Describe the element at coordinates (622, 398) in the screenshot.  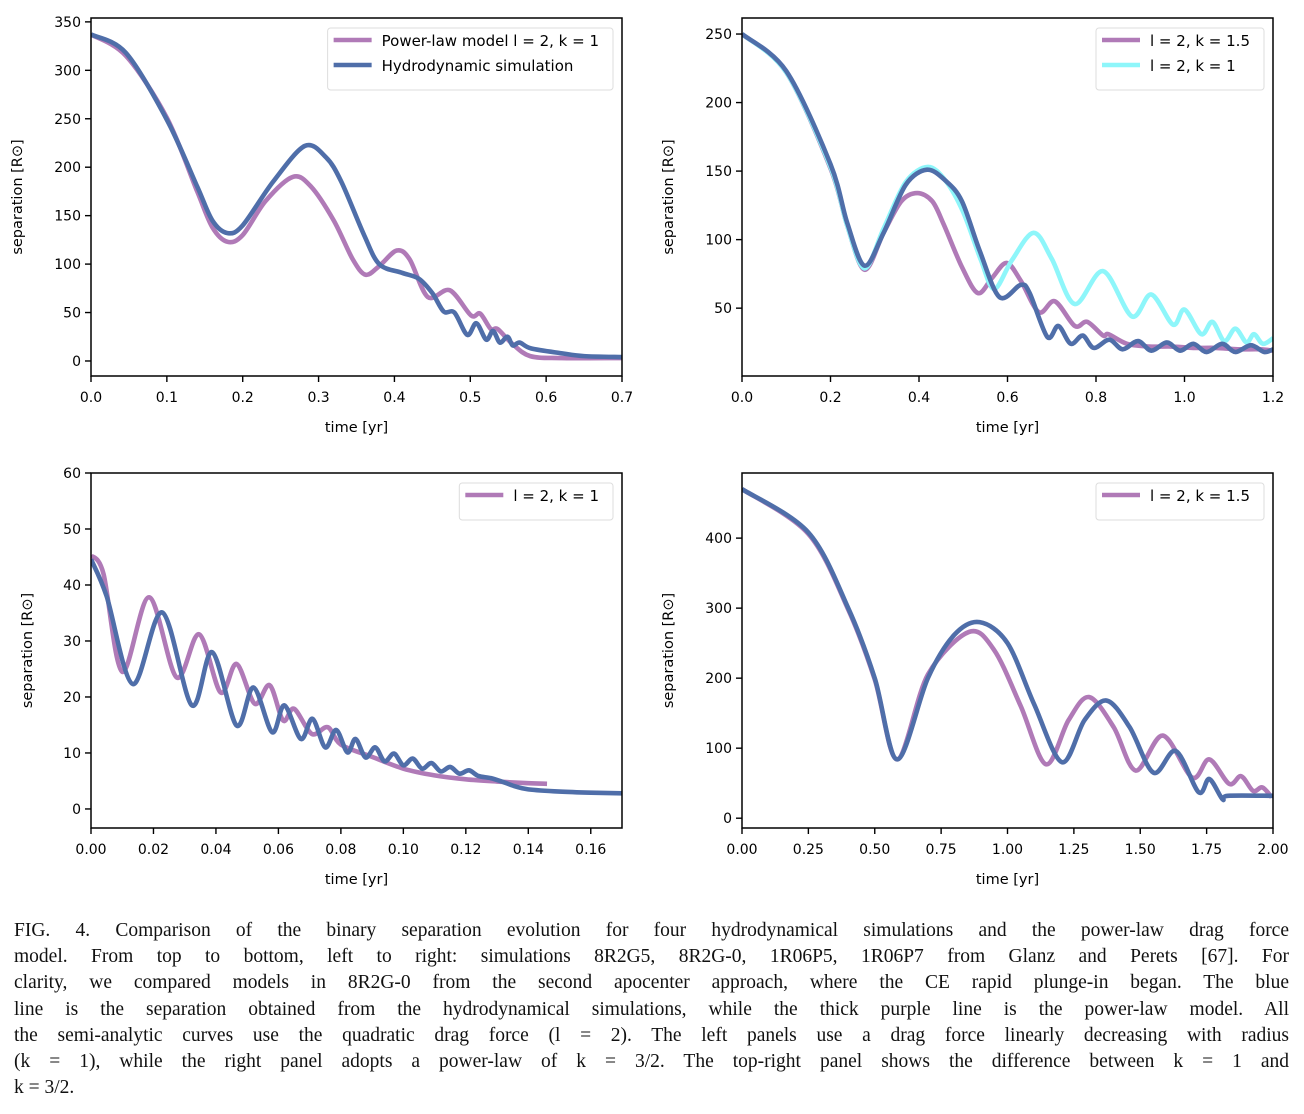
I see `x-tick-label: 0.7` at that location.